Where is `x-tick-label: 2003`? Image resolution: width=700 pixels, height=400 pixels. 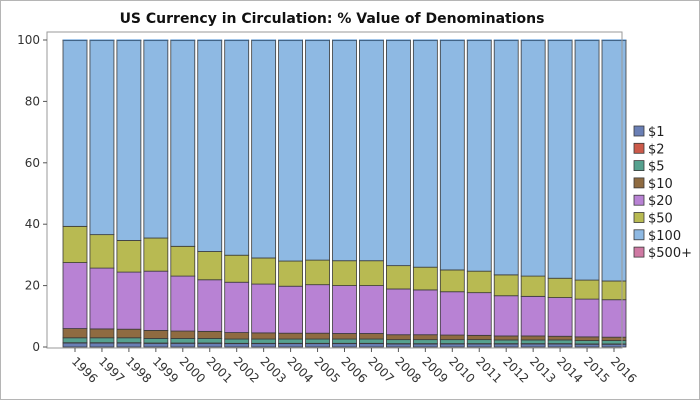
x-tick-label: 2003 is located at coordinates (273, 369).